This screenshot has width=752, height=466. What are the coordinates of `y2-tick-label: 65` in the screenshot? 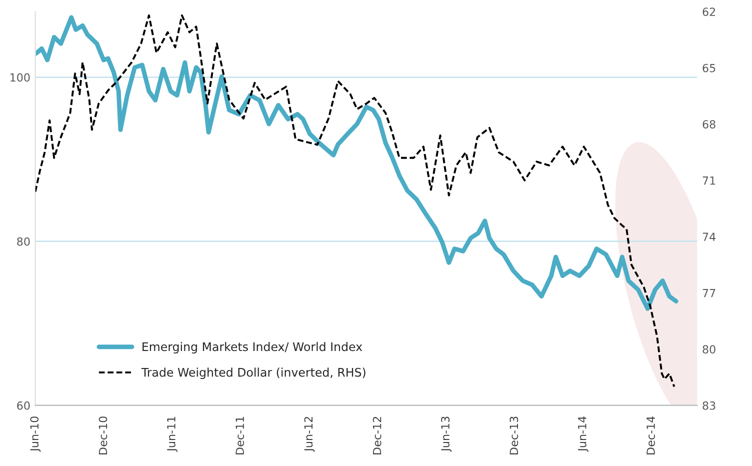 It's located at (709, 68).